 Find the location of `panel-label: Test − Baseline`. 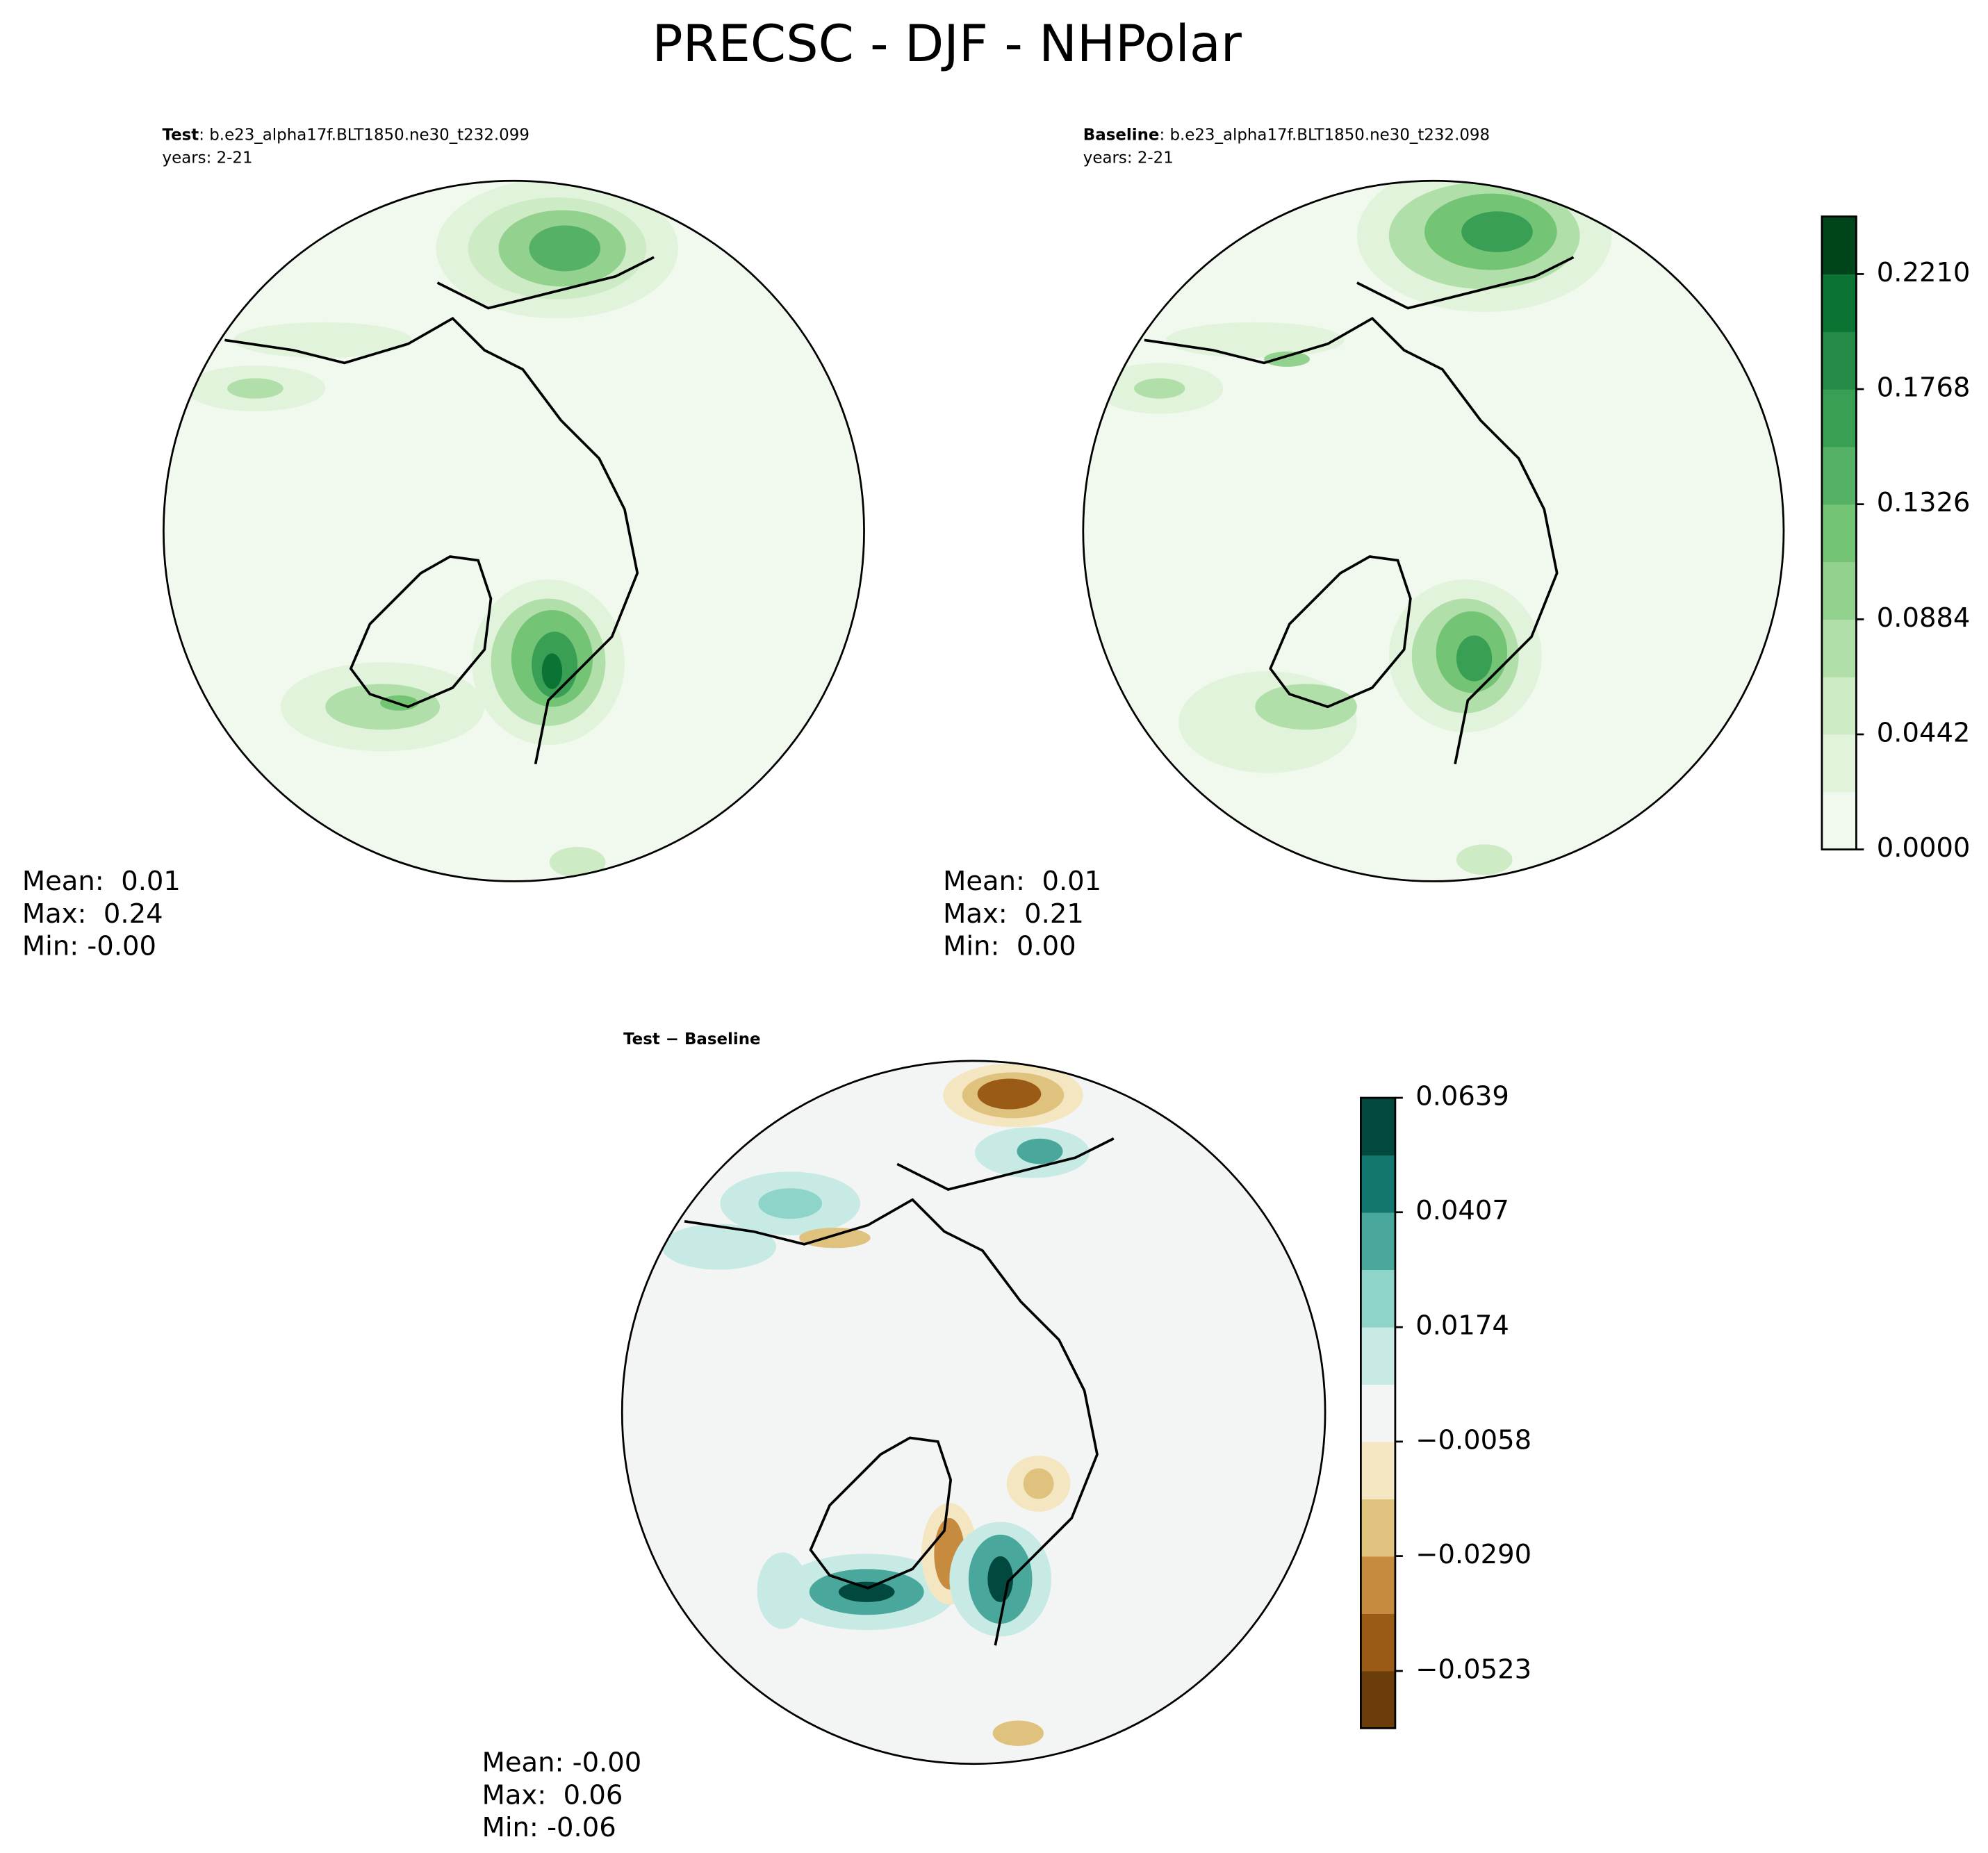

panel-label: Test − Baseline is located at coordinates (691, 1039).